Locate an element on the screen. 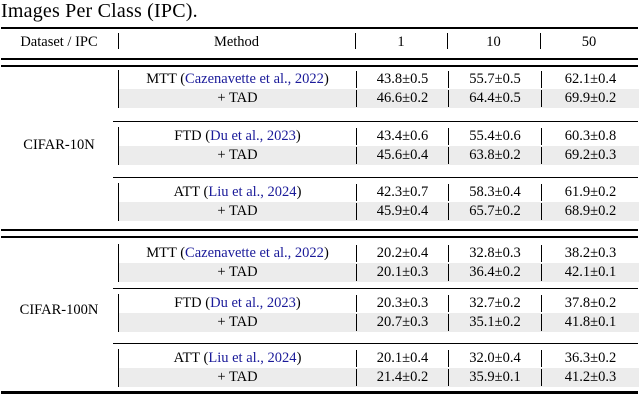  value-cell-ipc50: 61.9±0.2 is located at coordinates (590, 192).